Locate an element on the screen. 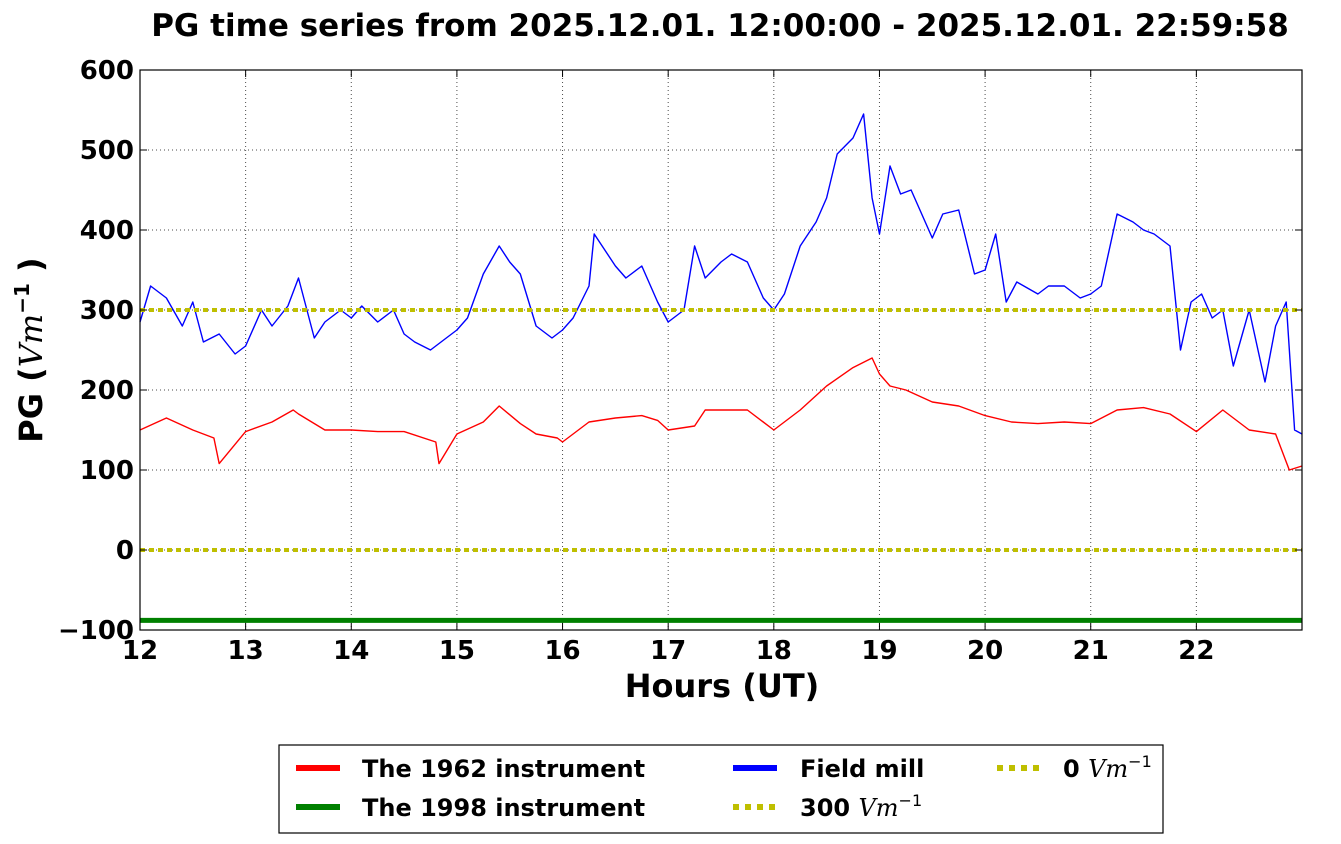 Image resolution: width=1341 pixels, height=844 pixels. y-tick-label: 500 is located at coordinates (107, 151).